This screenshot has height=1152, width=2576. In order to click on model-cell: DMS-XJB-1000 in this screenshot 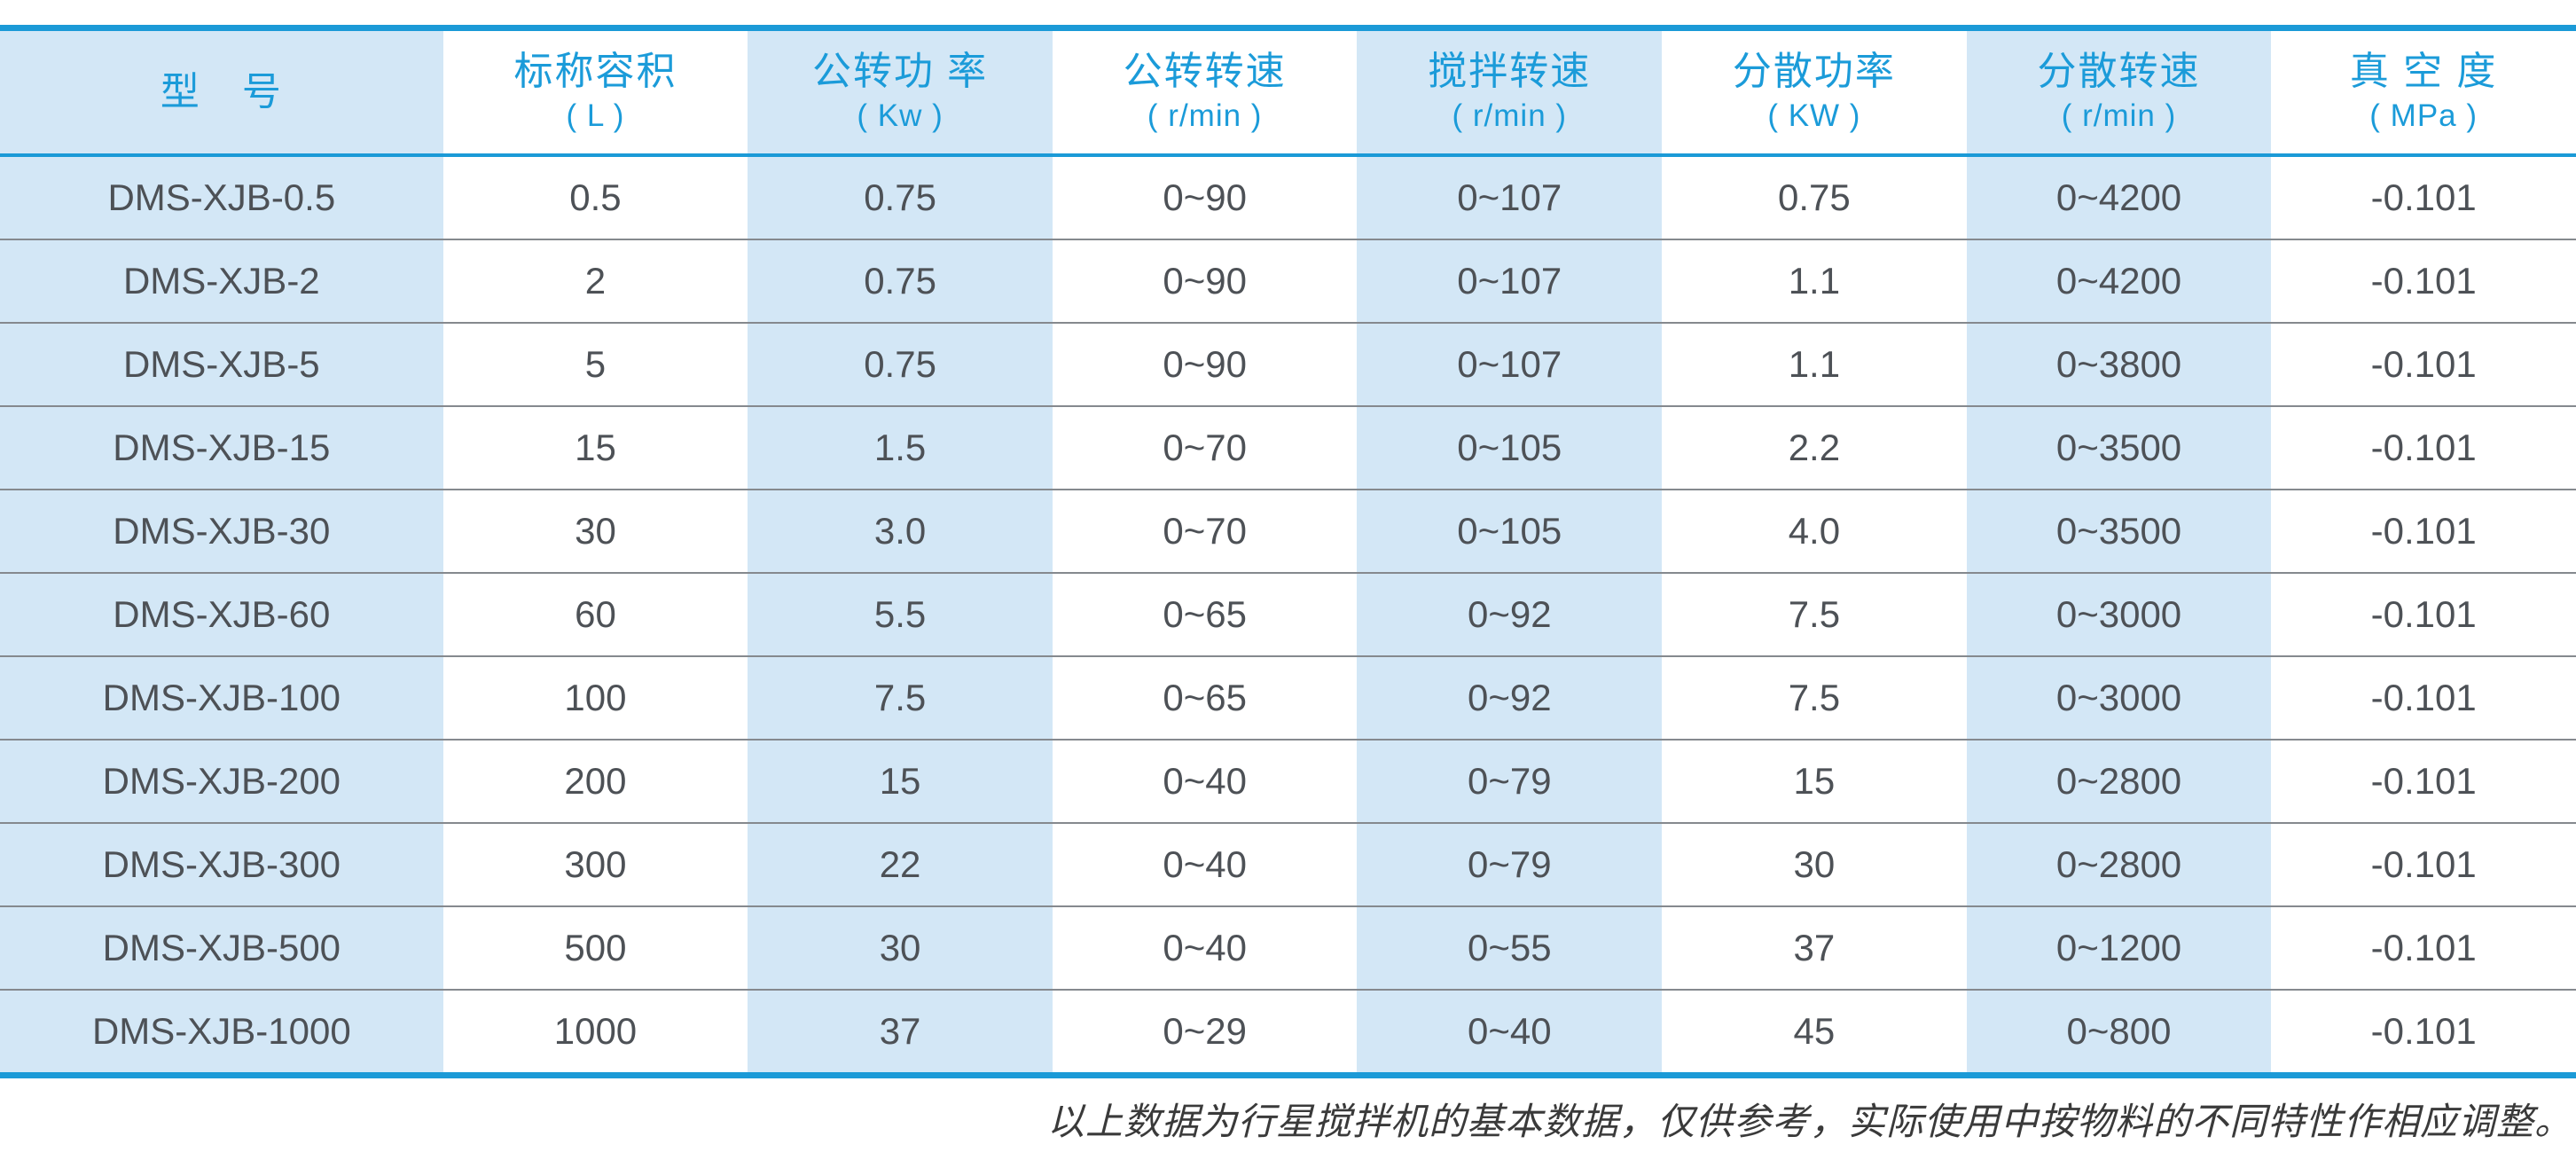, I will do `click(221, 1030)`.